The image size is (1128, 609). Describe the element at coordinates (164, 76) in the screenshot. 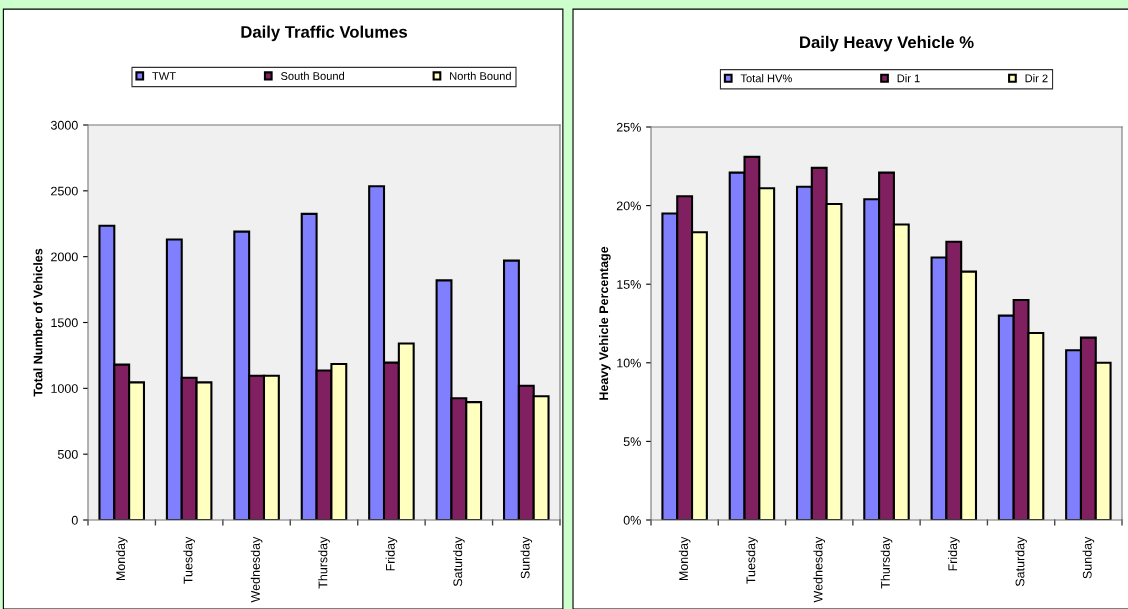

I see `legend-label: TWT` at that location.